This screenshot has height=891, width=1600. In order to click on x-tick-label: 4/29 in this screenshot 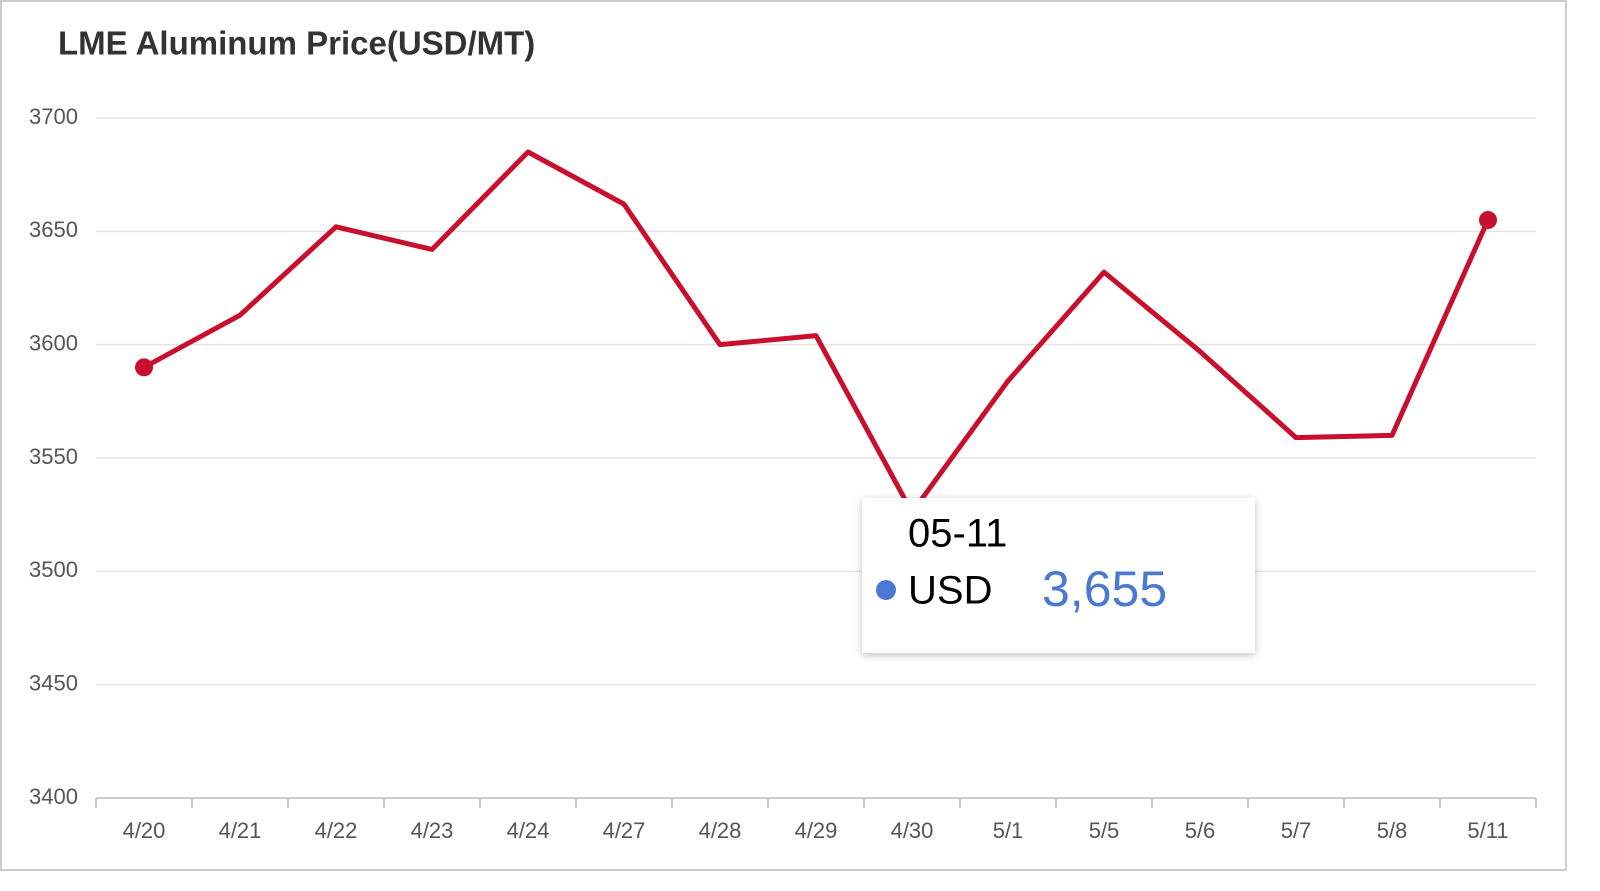, I will do `click(816, 830)`.